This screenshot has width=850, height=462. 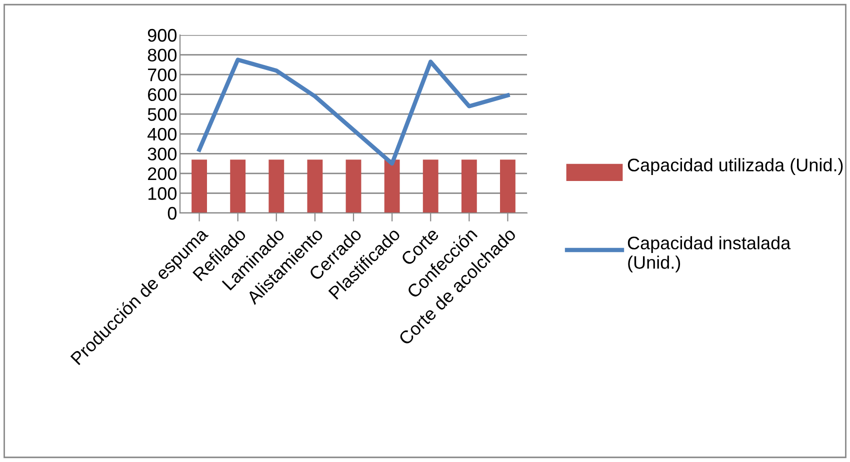 I want to click on y-tick-label: 800, so click(x=162, y=55).